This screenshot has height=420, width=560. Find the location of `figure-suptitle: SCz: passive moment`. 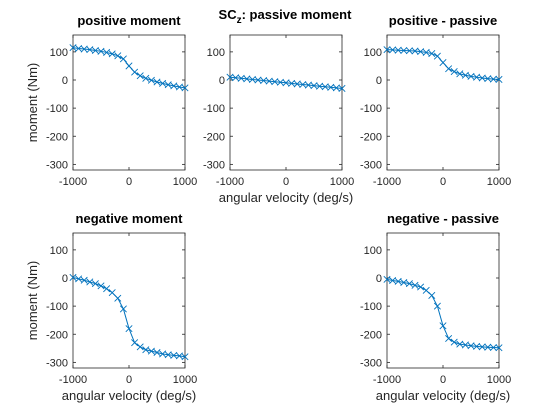

figure-suptitle: SCz: passive moment is located at coordinates (286, 16).